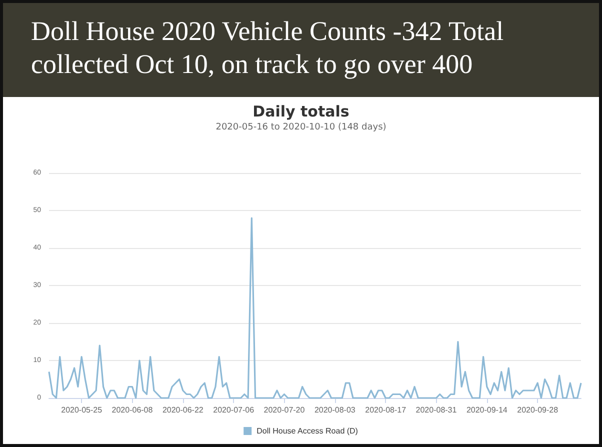 The image size is (602, 447). What do you see at coordinates (268, 48) in the screenshot?
I see `text: Doll House 2020 Vehicle Counts -342 Total collected Oct 10, on track to go over 400` at bounding box center [268, 48].